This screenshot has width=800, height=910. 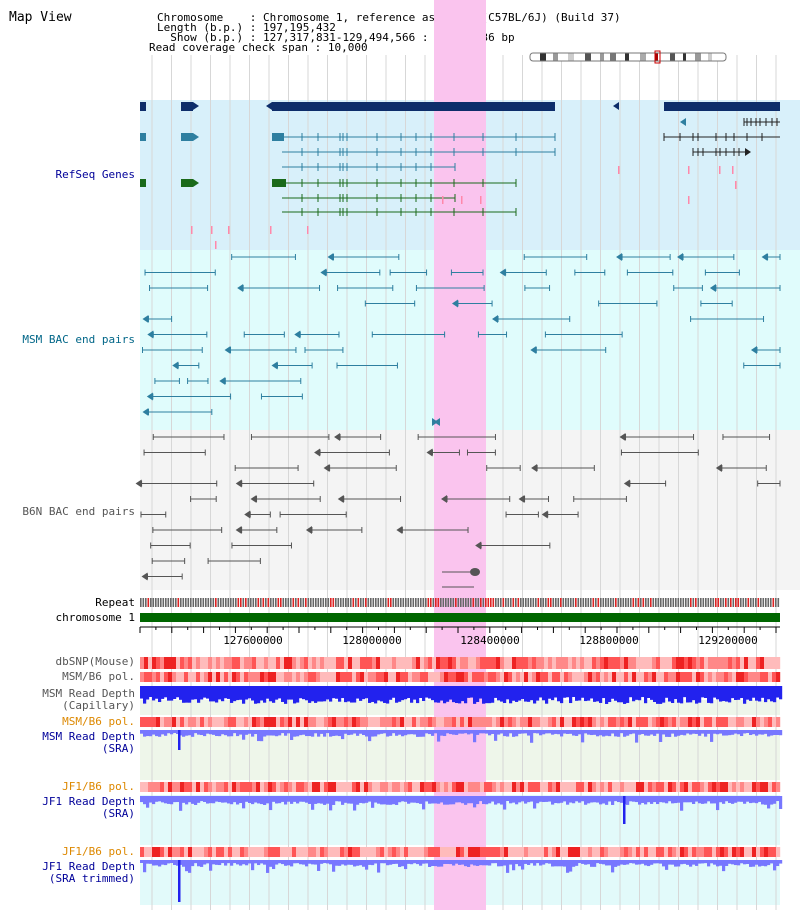 I want to click on track-label-msm-b6-pol-2: MSM/B6 pol., so click(x=98, y=721).